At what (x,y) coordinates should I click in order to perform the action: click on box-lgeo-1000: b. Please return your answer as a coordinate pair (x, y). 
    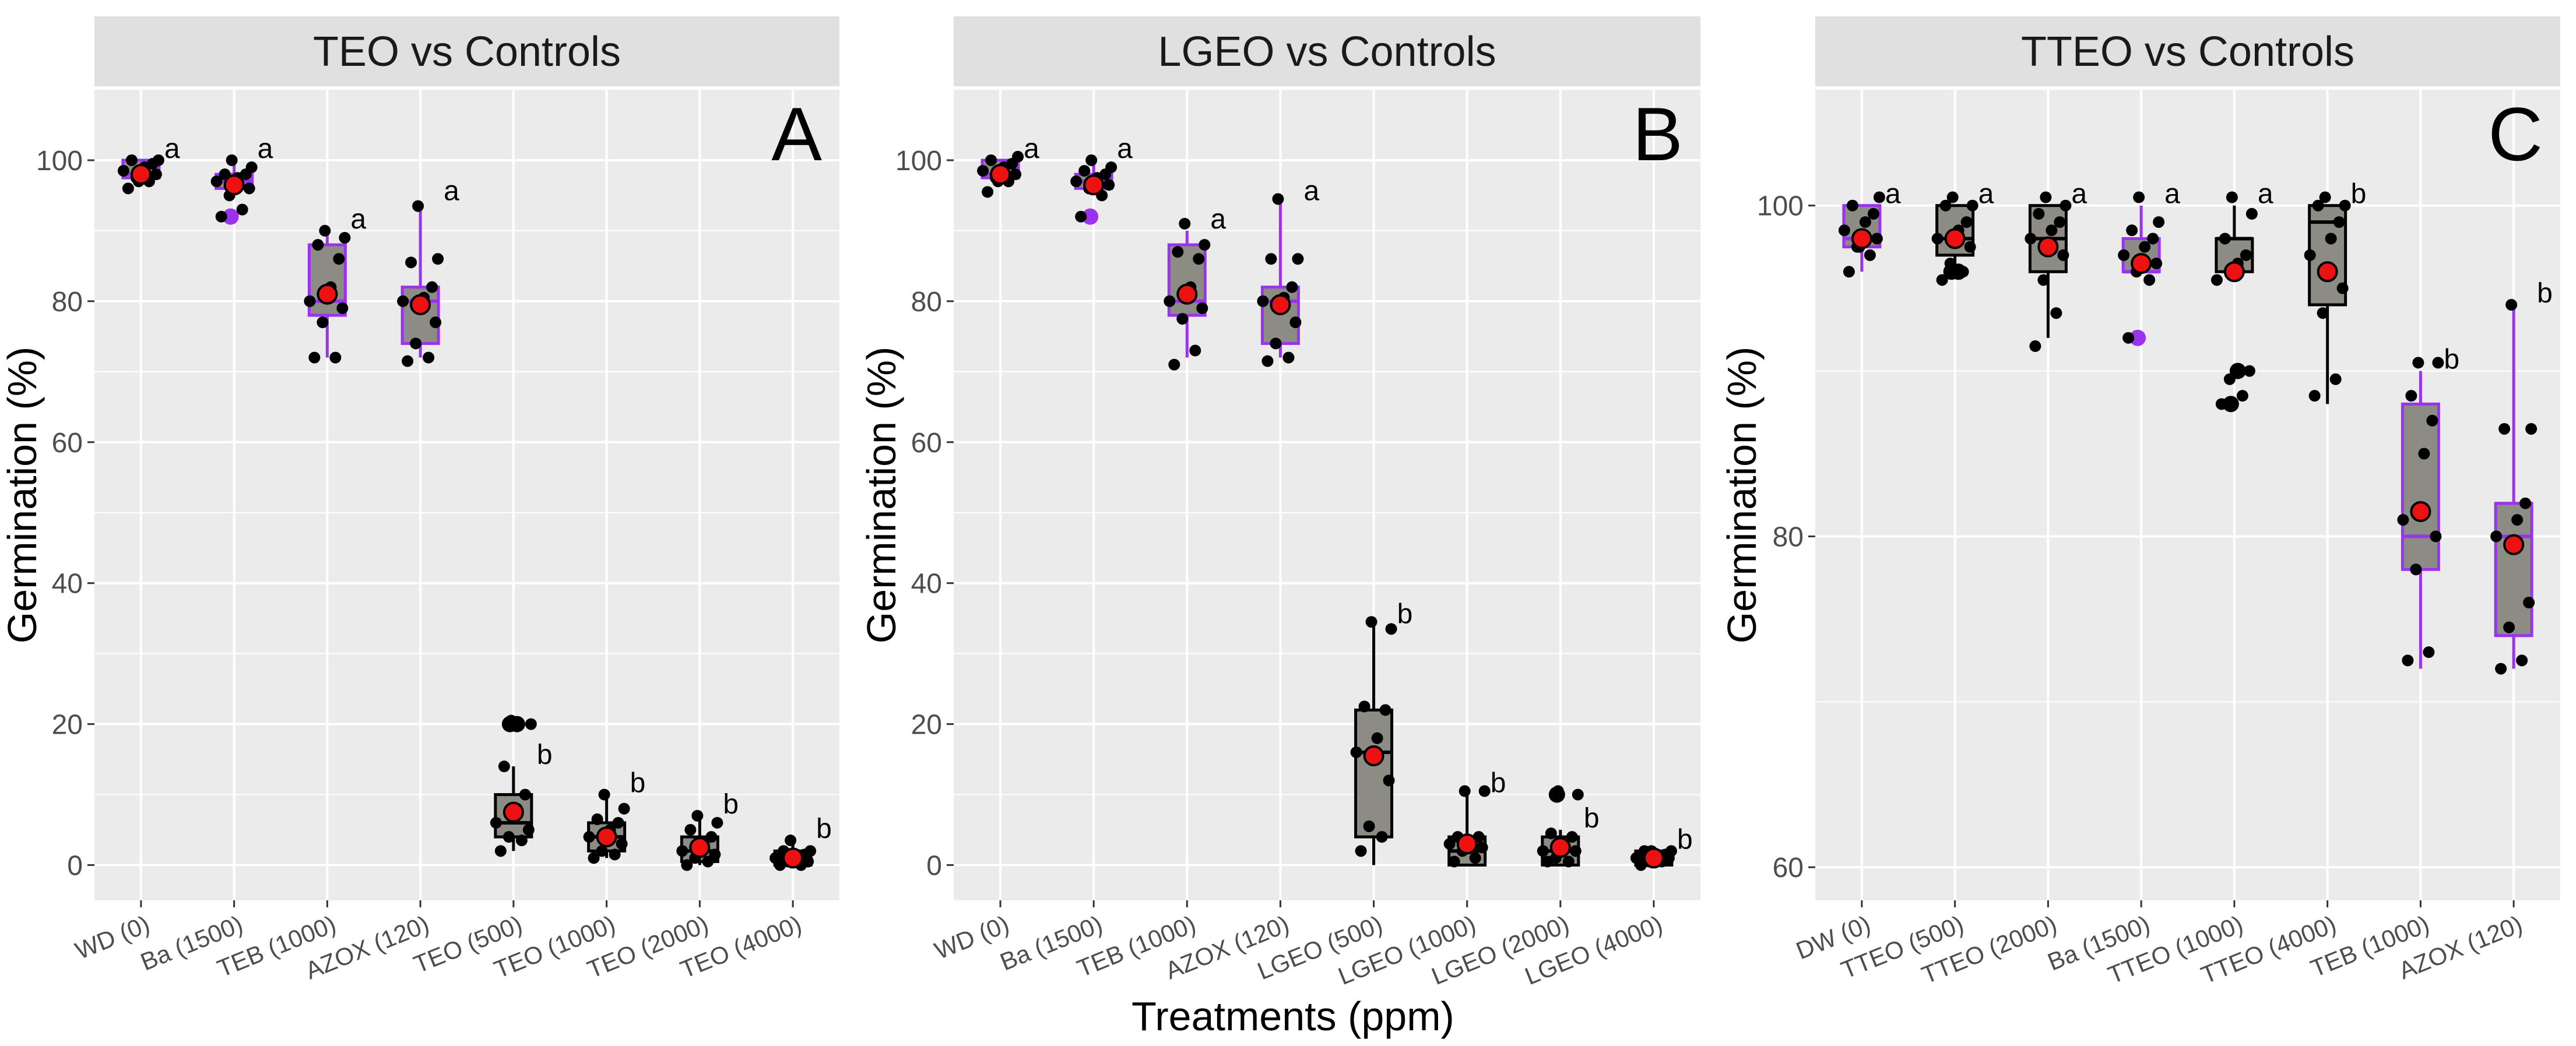
    Looking at the image, I should click on (1474, 818).